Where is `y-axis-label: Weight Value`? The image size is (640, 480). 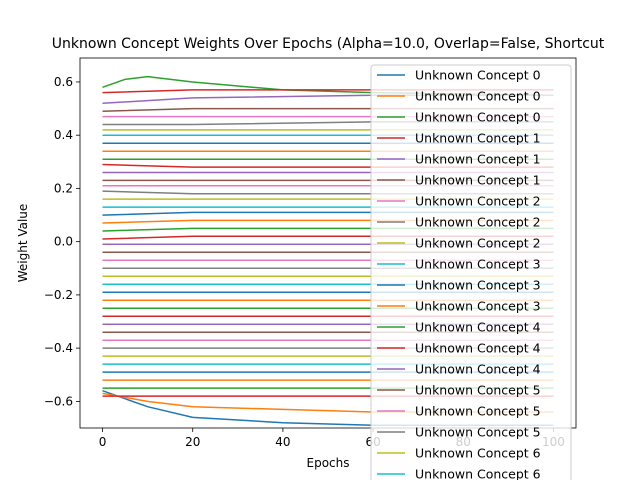 y-axis-label: Weight Value is located at coordinates (23, 243).